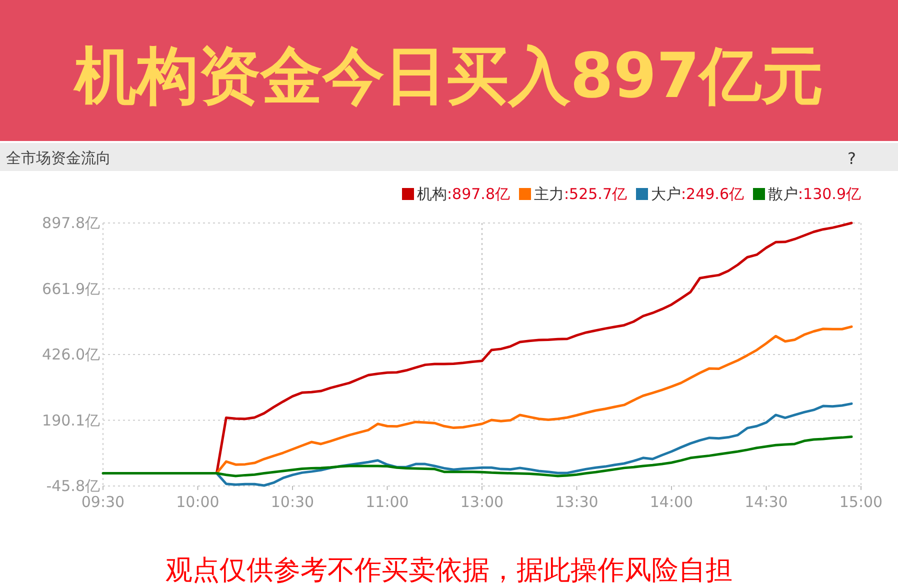 The image size is (898, 588). Describe the element at coordinates (198, 502) in the screenshot. I see `x-tick-label: 10:00` at that location.